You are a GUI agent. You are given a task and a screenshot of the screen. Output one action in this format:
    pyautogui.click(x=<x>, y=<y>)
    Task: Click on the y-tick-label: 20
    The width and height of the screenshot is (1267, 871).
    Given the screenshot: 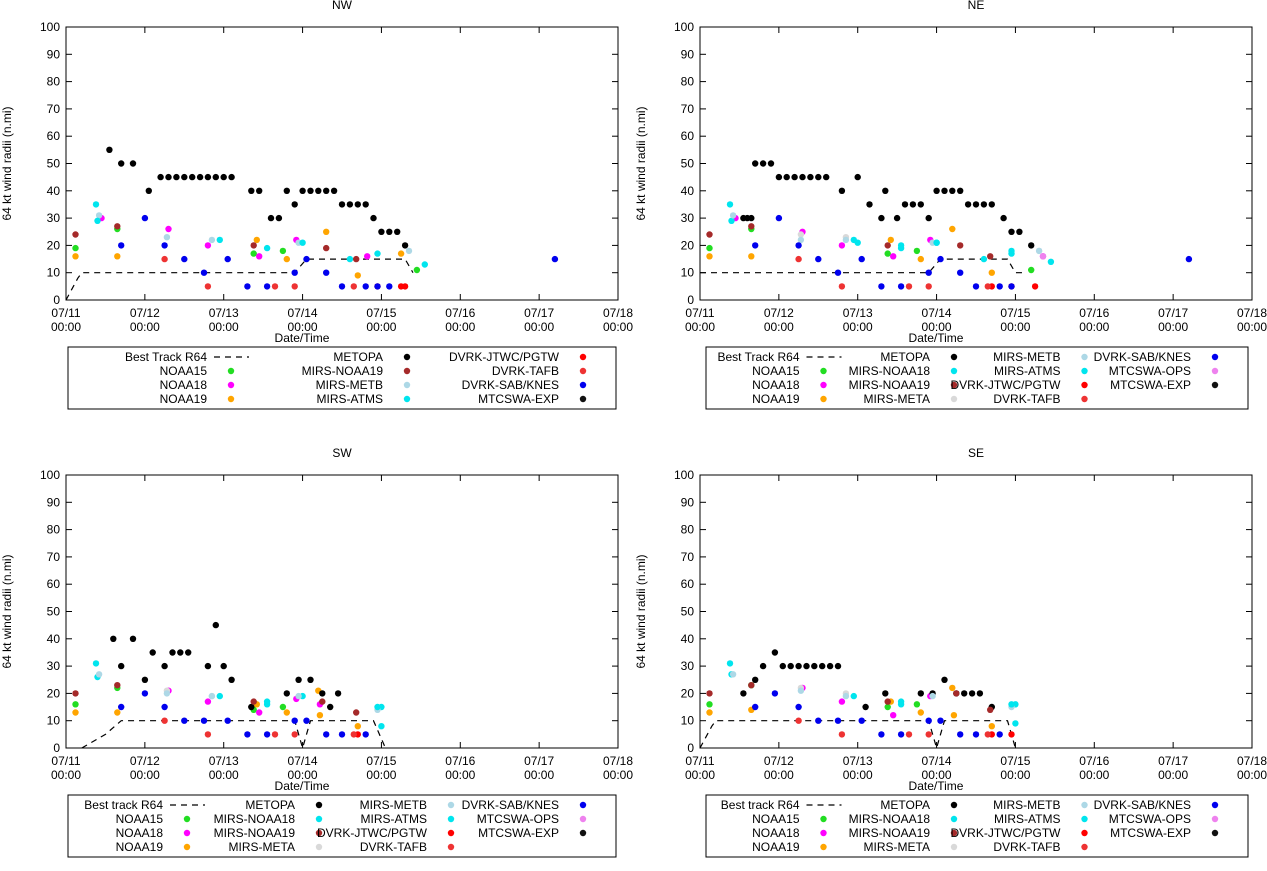 What is the action you would take?
    pyautogui.click(x=54, y=245)
    